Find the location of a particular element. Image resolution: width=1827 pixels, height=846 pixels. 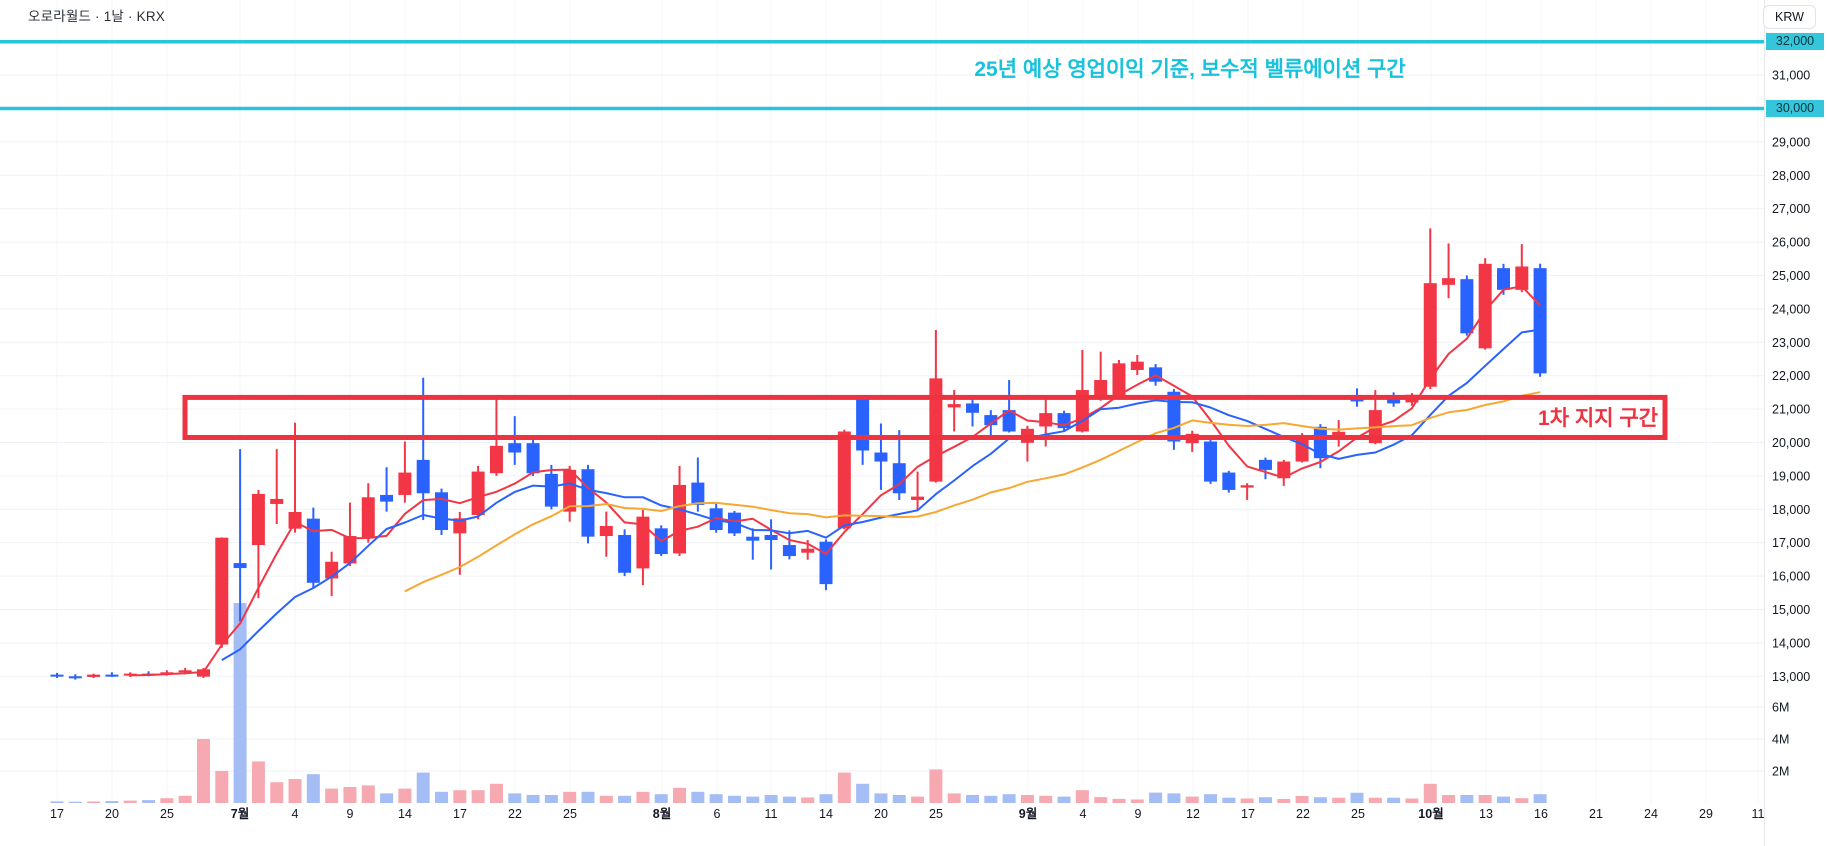

svg-text: 20,000 is located at coordinates (1791, 443).